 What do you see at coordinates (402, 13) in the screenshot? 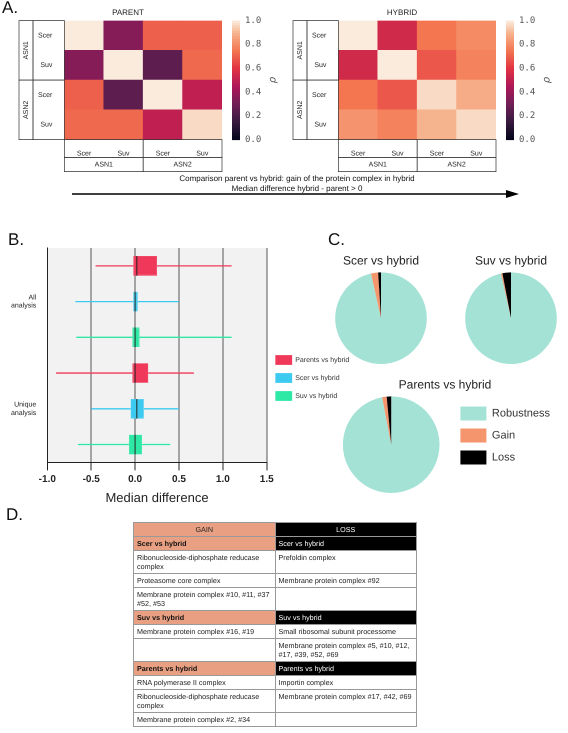
I see `chart-title: HYBRID` at bounding box center [402, 13].